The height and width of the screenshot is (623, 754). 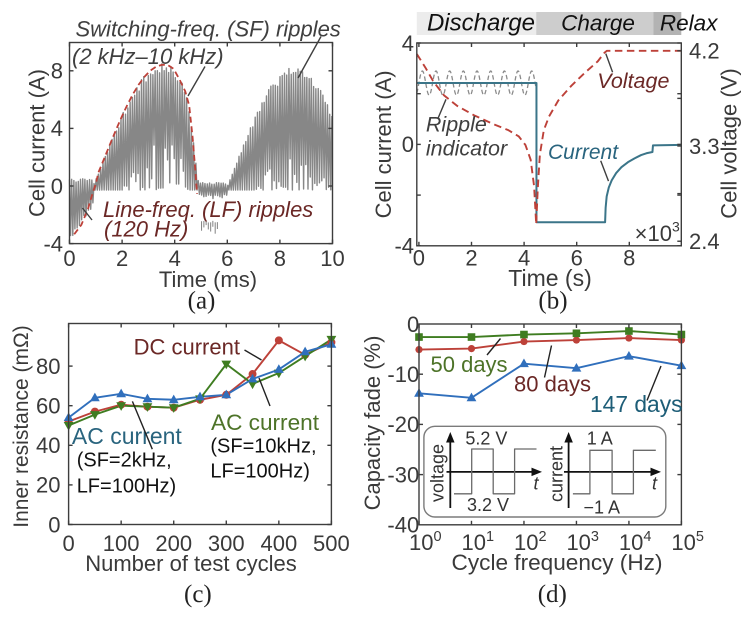 I want to click on svg-text: 3, so click(x=676, y=227).